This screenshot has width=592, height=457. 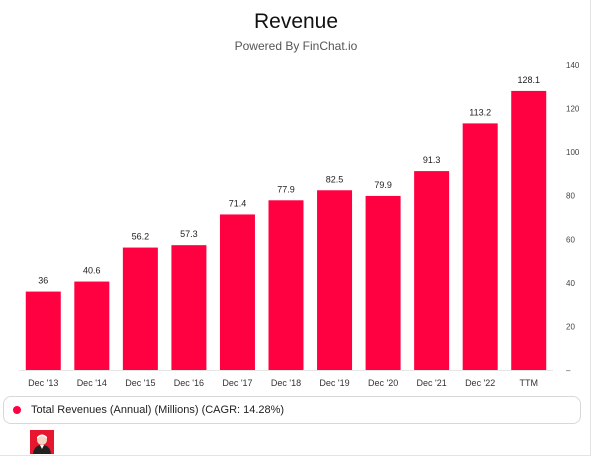 What do you see at coordinates (141, 237) in the screenshot?
I see `data-label: 56.2` at bounding box center [141, 237].